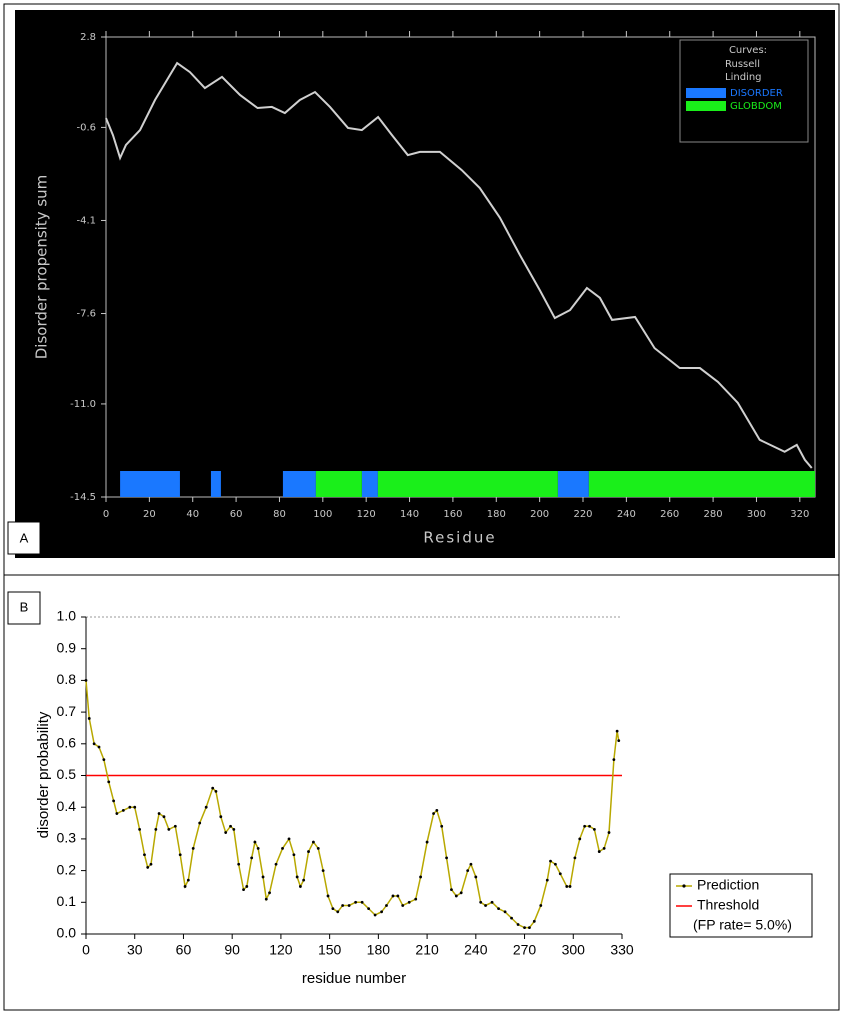  Describe the element at coordinates (86, 314) in the screenshot. I see `y-tick-label: -7.6` at that location.